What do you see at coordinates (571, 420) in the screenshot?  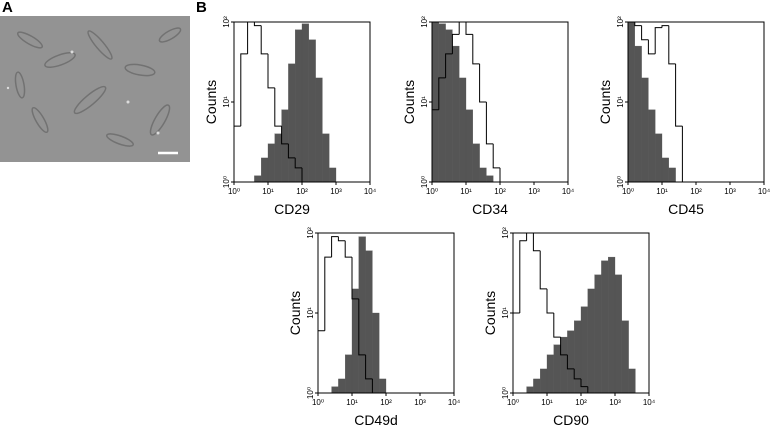 I see `x-axis-label: CD90` at bounding box center [571, 420].